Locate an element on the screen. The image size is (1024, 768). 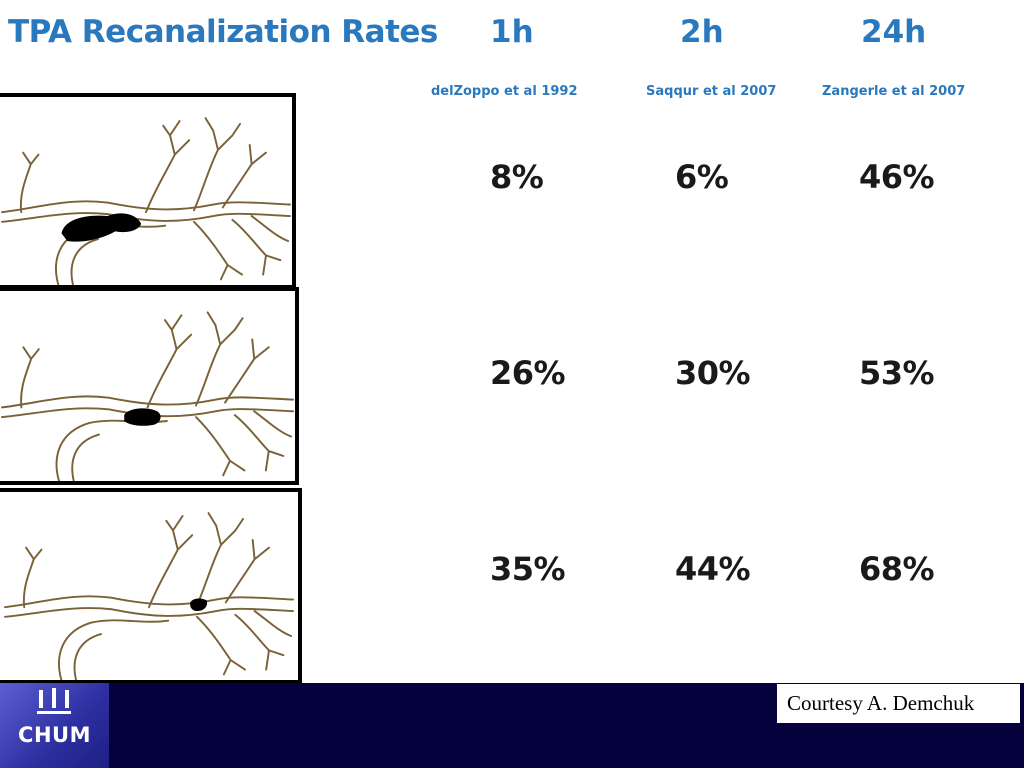
slide-title: TPA Recanalization Rates is located at coordinates (223, 32).